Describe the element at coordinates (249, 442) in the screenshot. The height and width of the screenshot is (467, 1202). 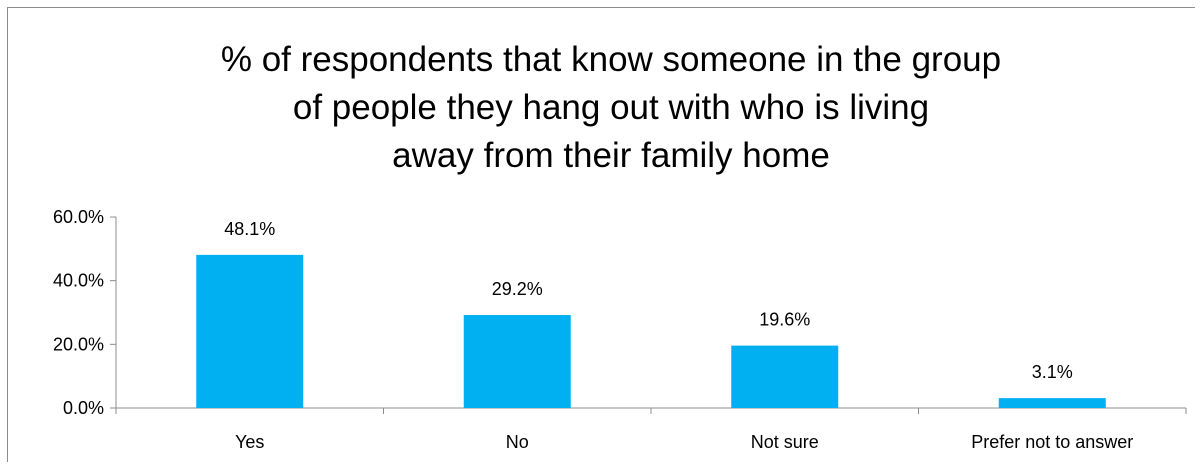
I see `x-category-label: Yes` at that location.